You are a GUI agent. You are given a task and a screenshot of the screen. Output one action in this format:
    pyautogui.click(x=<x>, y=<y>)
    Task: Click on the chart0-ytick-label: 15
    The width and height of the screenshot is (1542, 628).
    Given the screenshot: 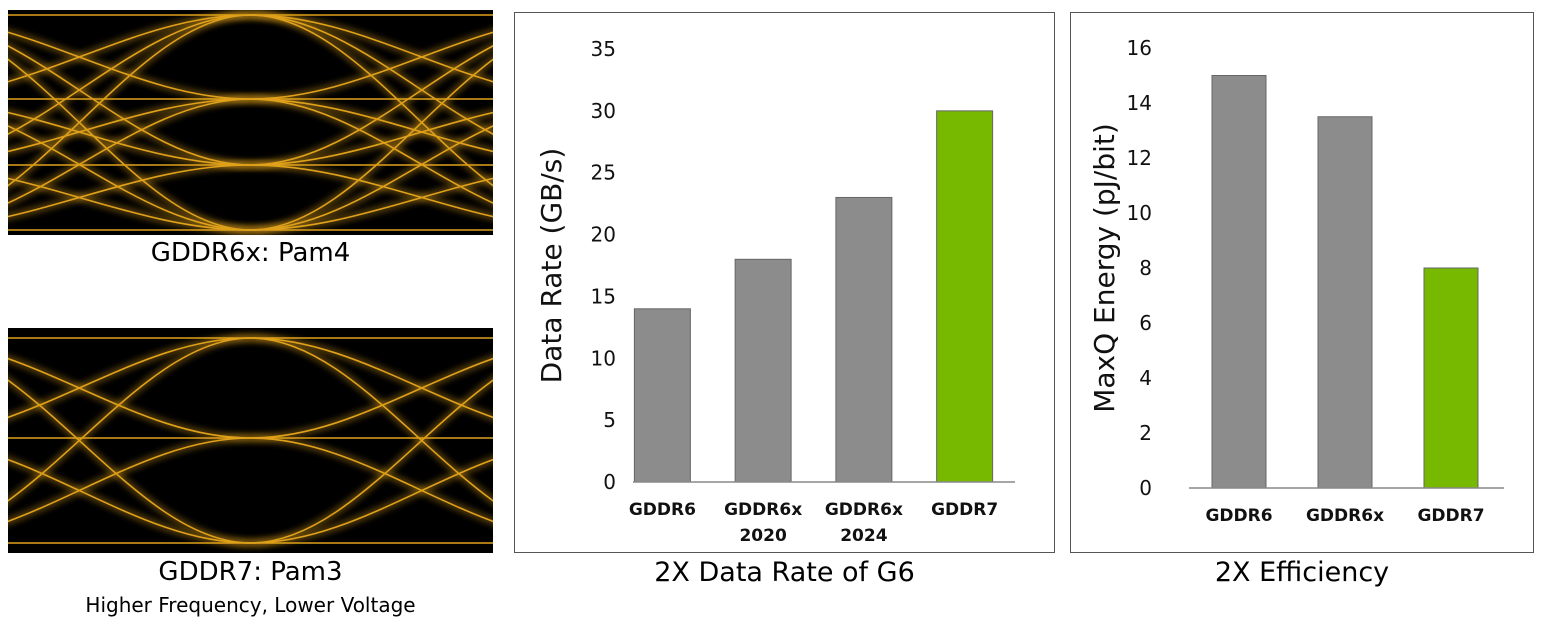 What is the action you would take?
    pyautogui.click(x=603, y=296)
    